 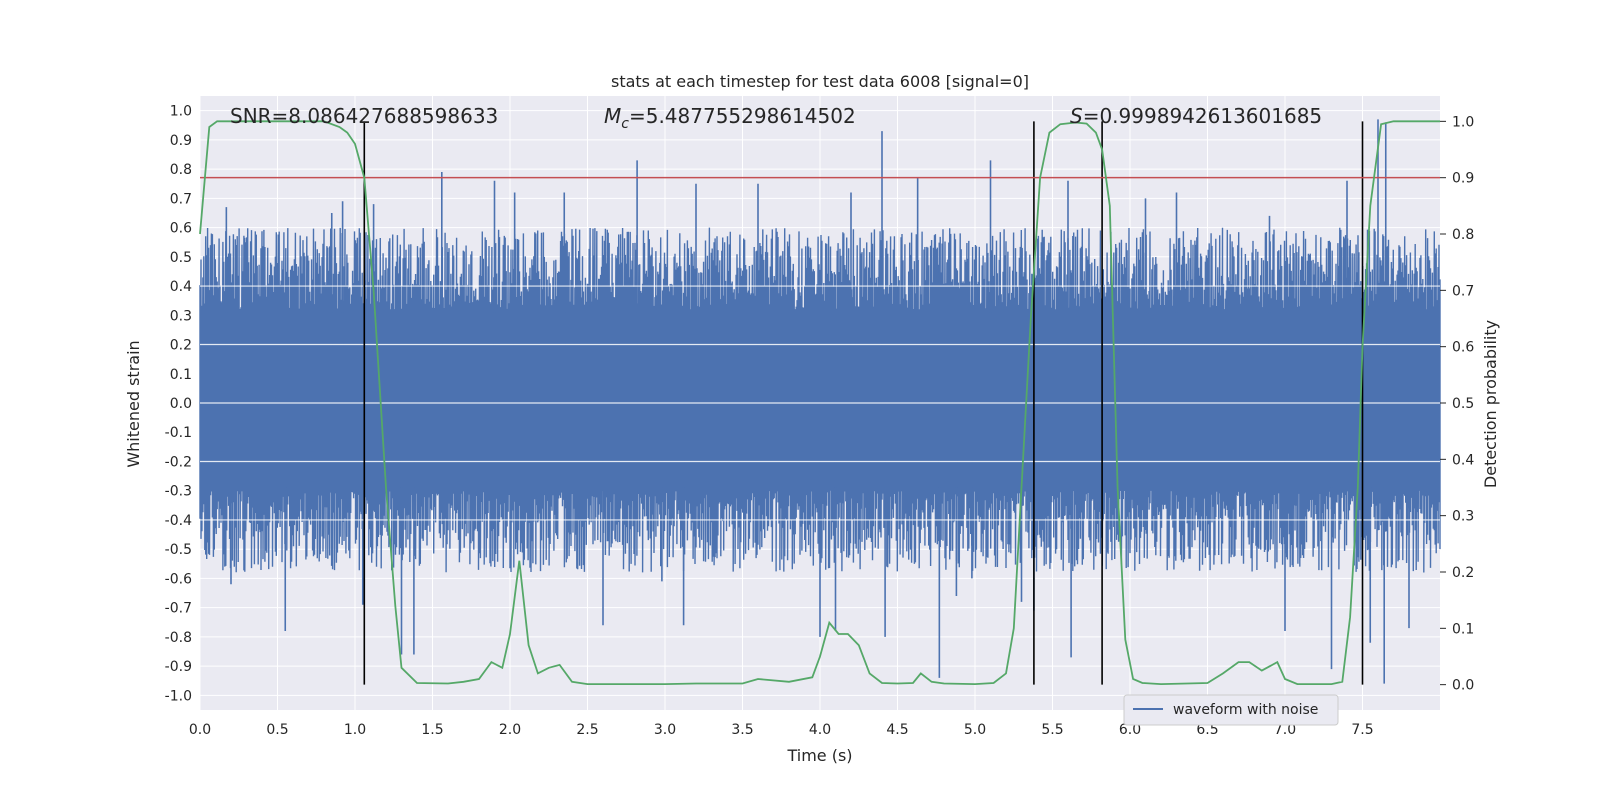 I want to click on y-right-axis-label: Detection probability, so click(x=1490, y=404).